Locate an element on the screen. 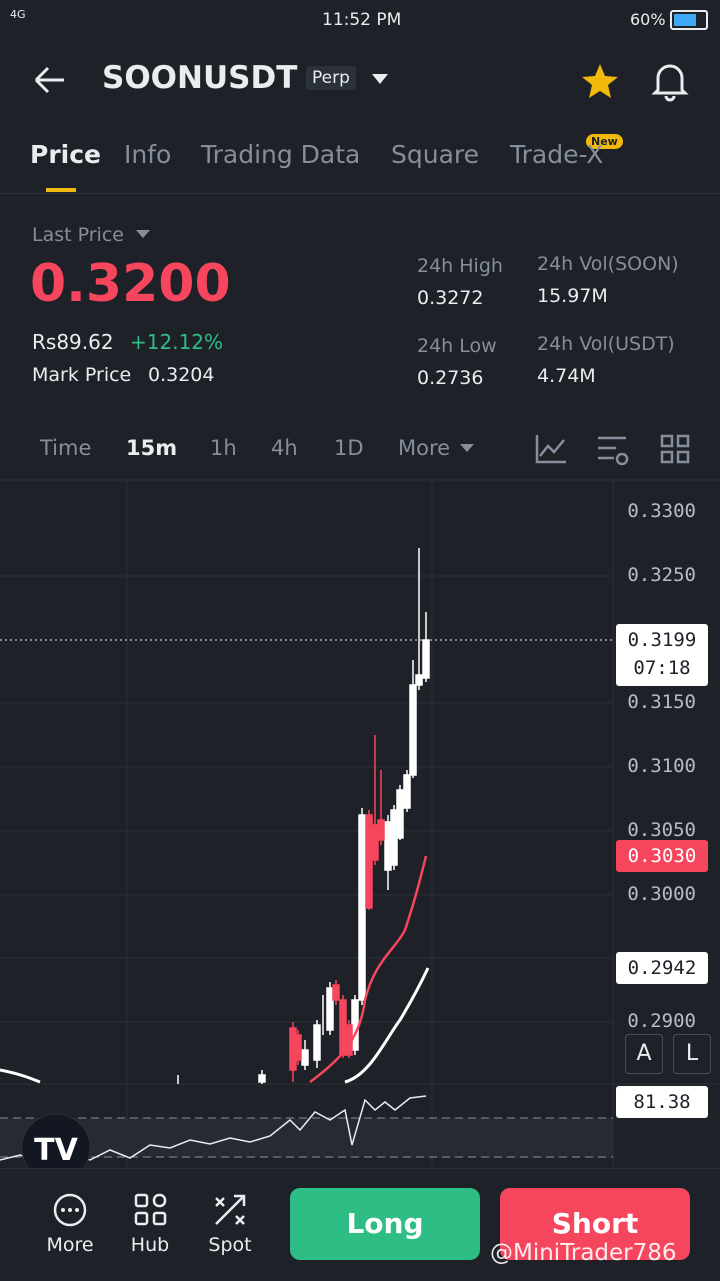  interval: 15m is located at coordinates (152, 448).